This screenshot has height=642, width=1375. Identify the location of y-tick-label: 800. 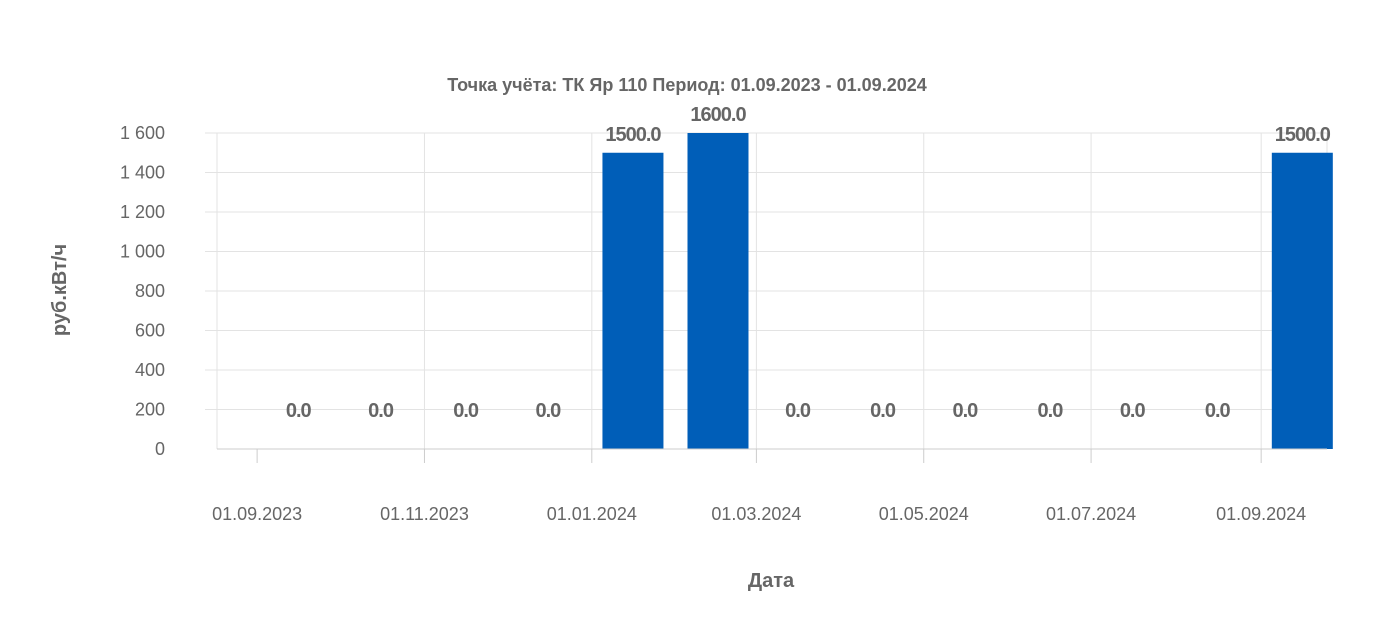
(150, 291).